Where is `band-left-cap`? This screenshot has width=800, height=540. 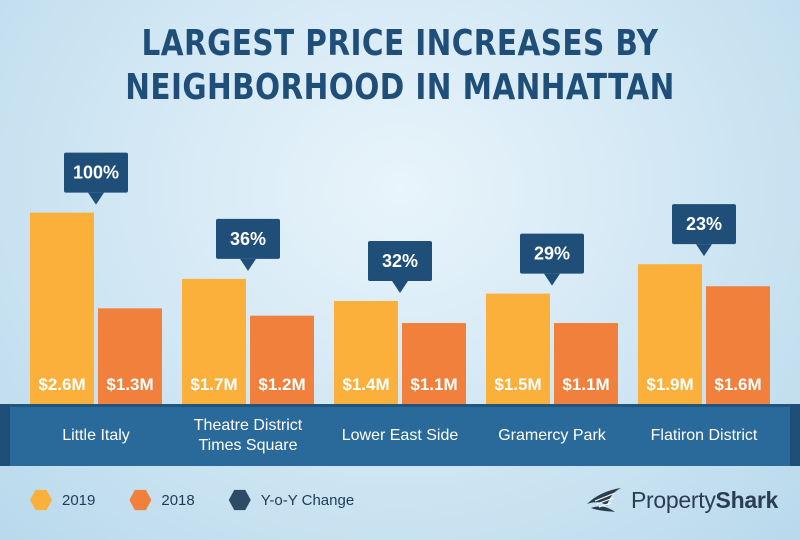
band-left-cap is located at coordinates (5, 435).